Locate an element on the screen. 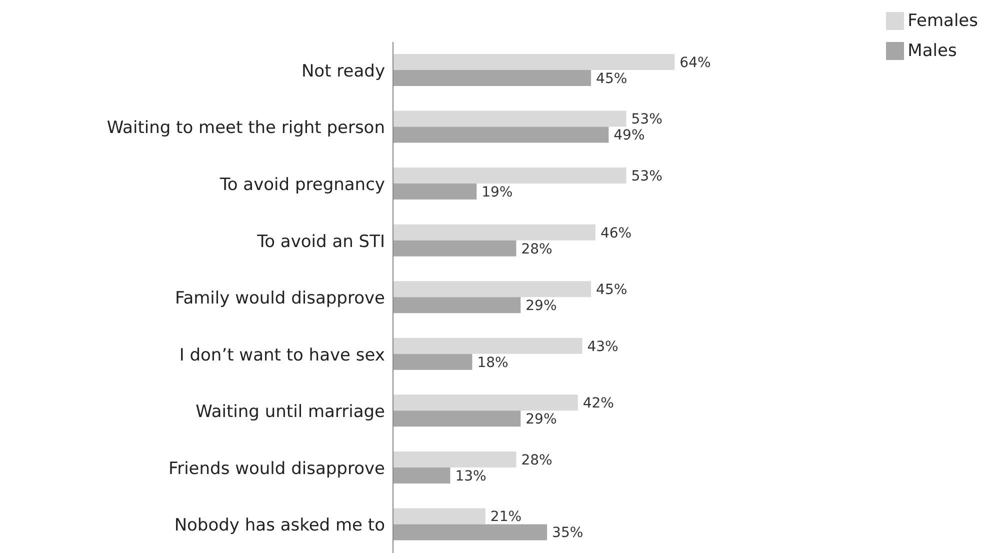 This screenshot has width=1000, height=553. data-label: 46% is located at coordinates (616, 233).